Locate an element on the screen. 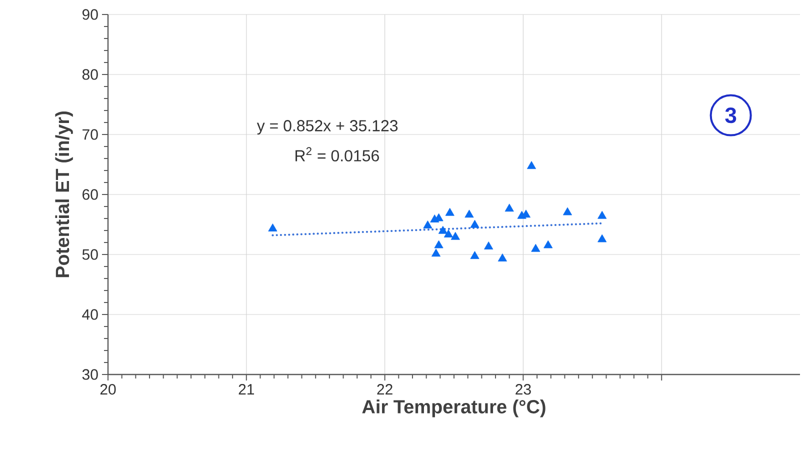 The height and width of the screenshot is (460, 802). y-tick-label: 50 is located at coordinates (90, 254).